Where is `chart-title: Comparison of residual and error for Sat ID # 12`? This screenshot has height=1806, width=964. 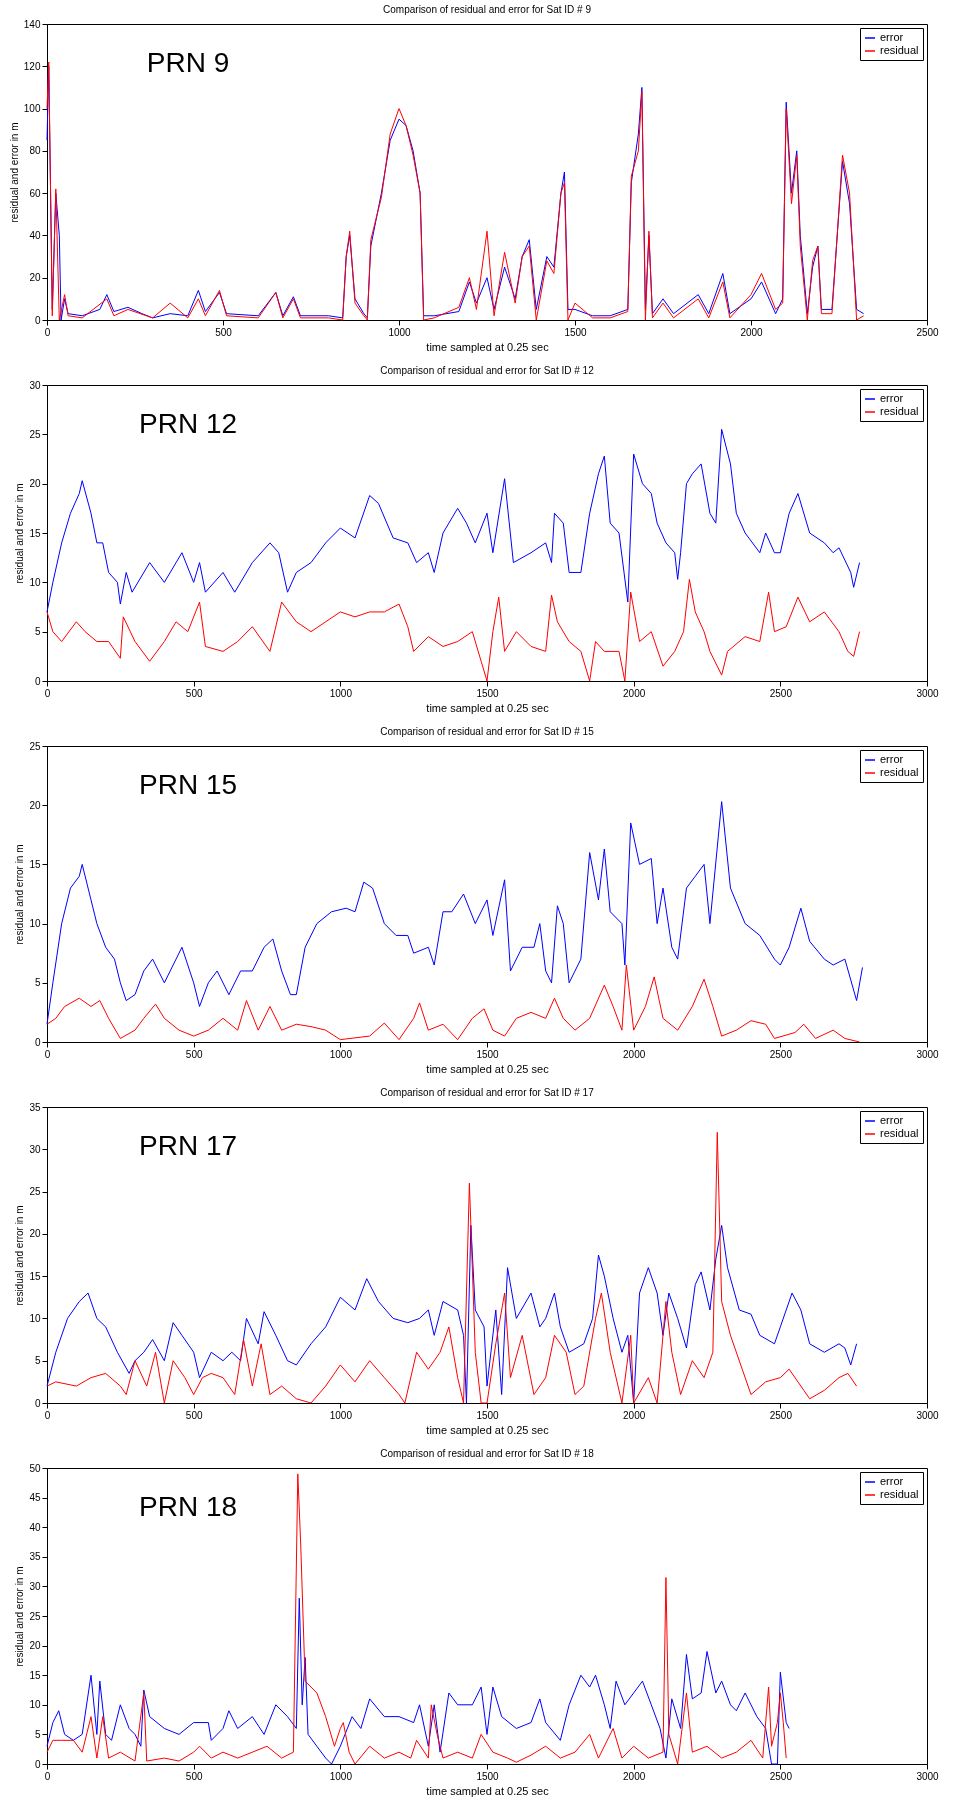
chart-title: Comparison of residual and error for Sat ID # 12 is located at coordinates (487, 370).